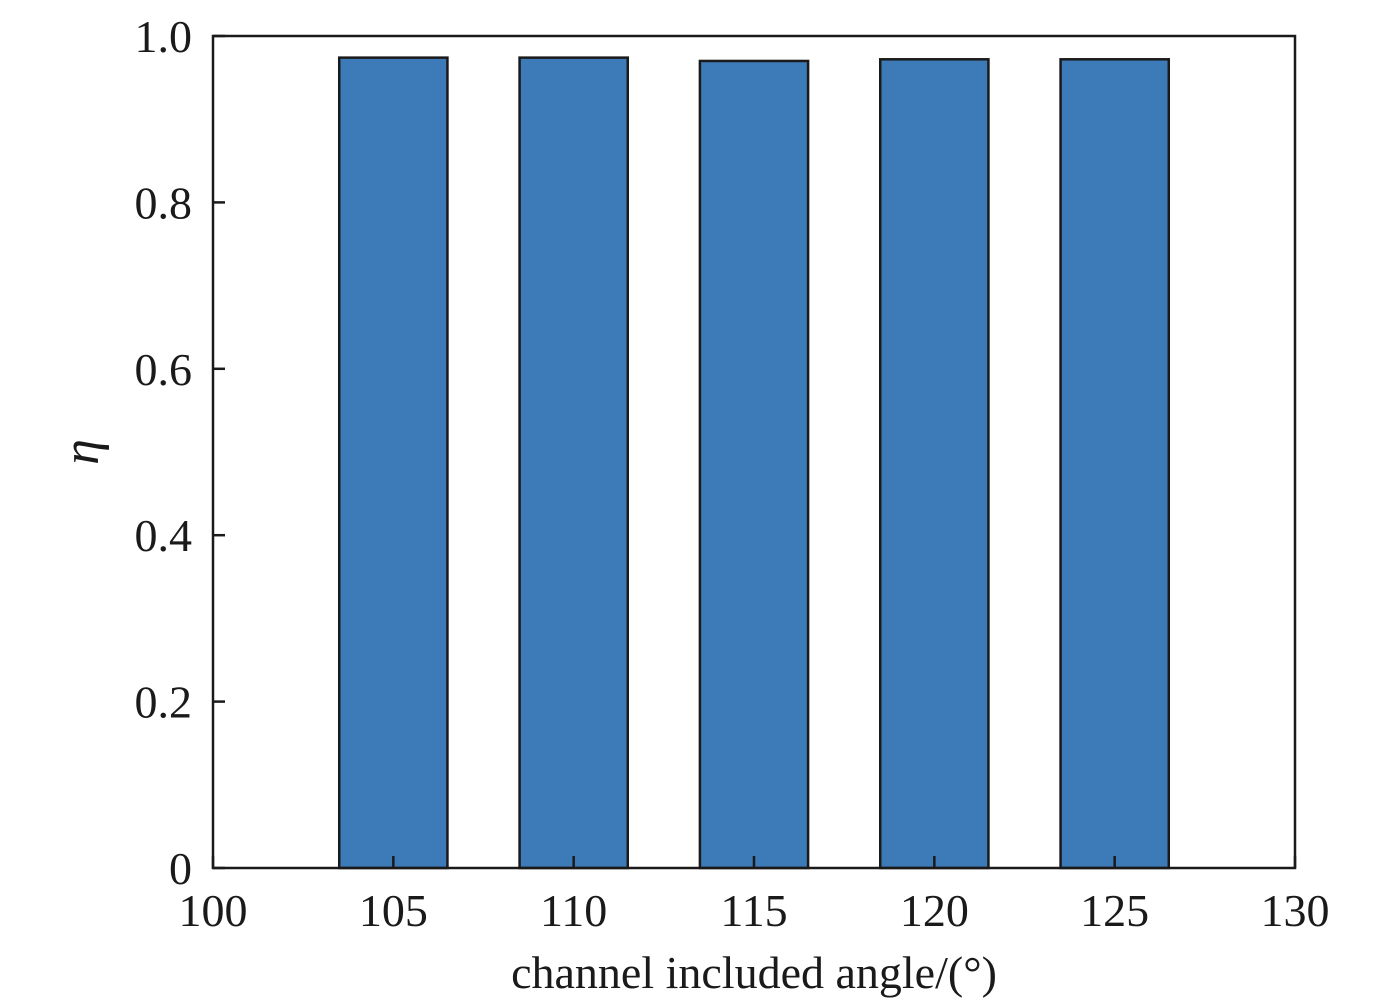  I want to click on x-tick-label: 130, so click(1295, 910).